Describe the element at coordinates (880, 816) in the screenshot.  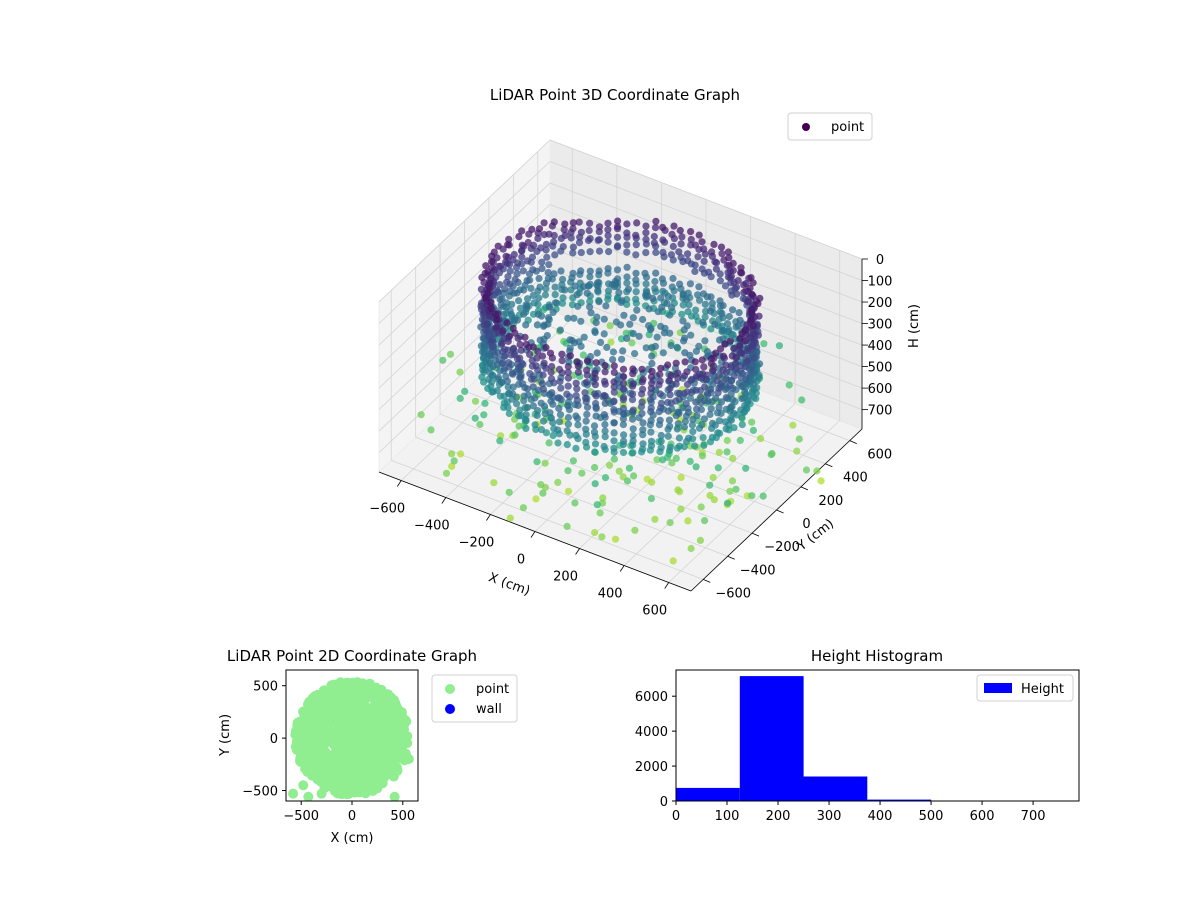
I see `tick-label-hist-x: 400` at that location.